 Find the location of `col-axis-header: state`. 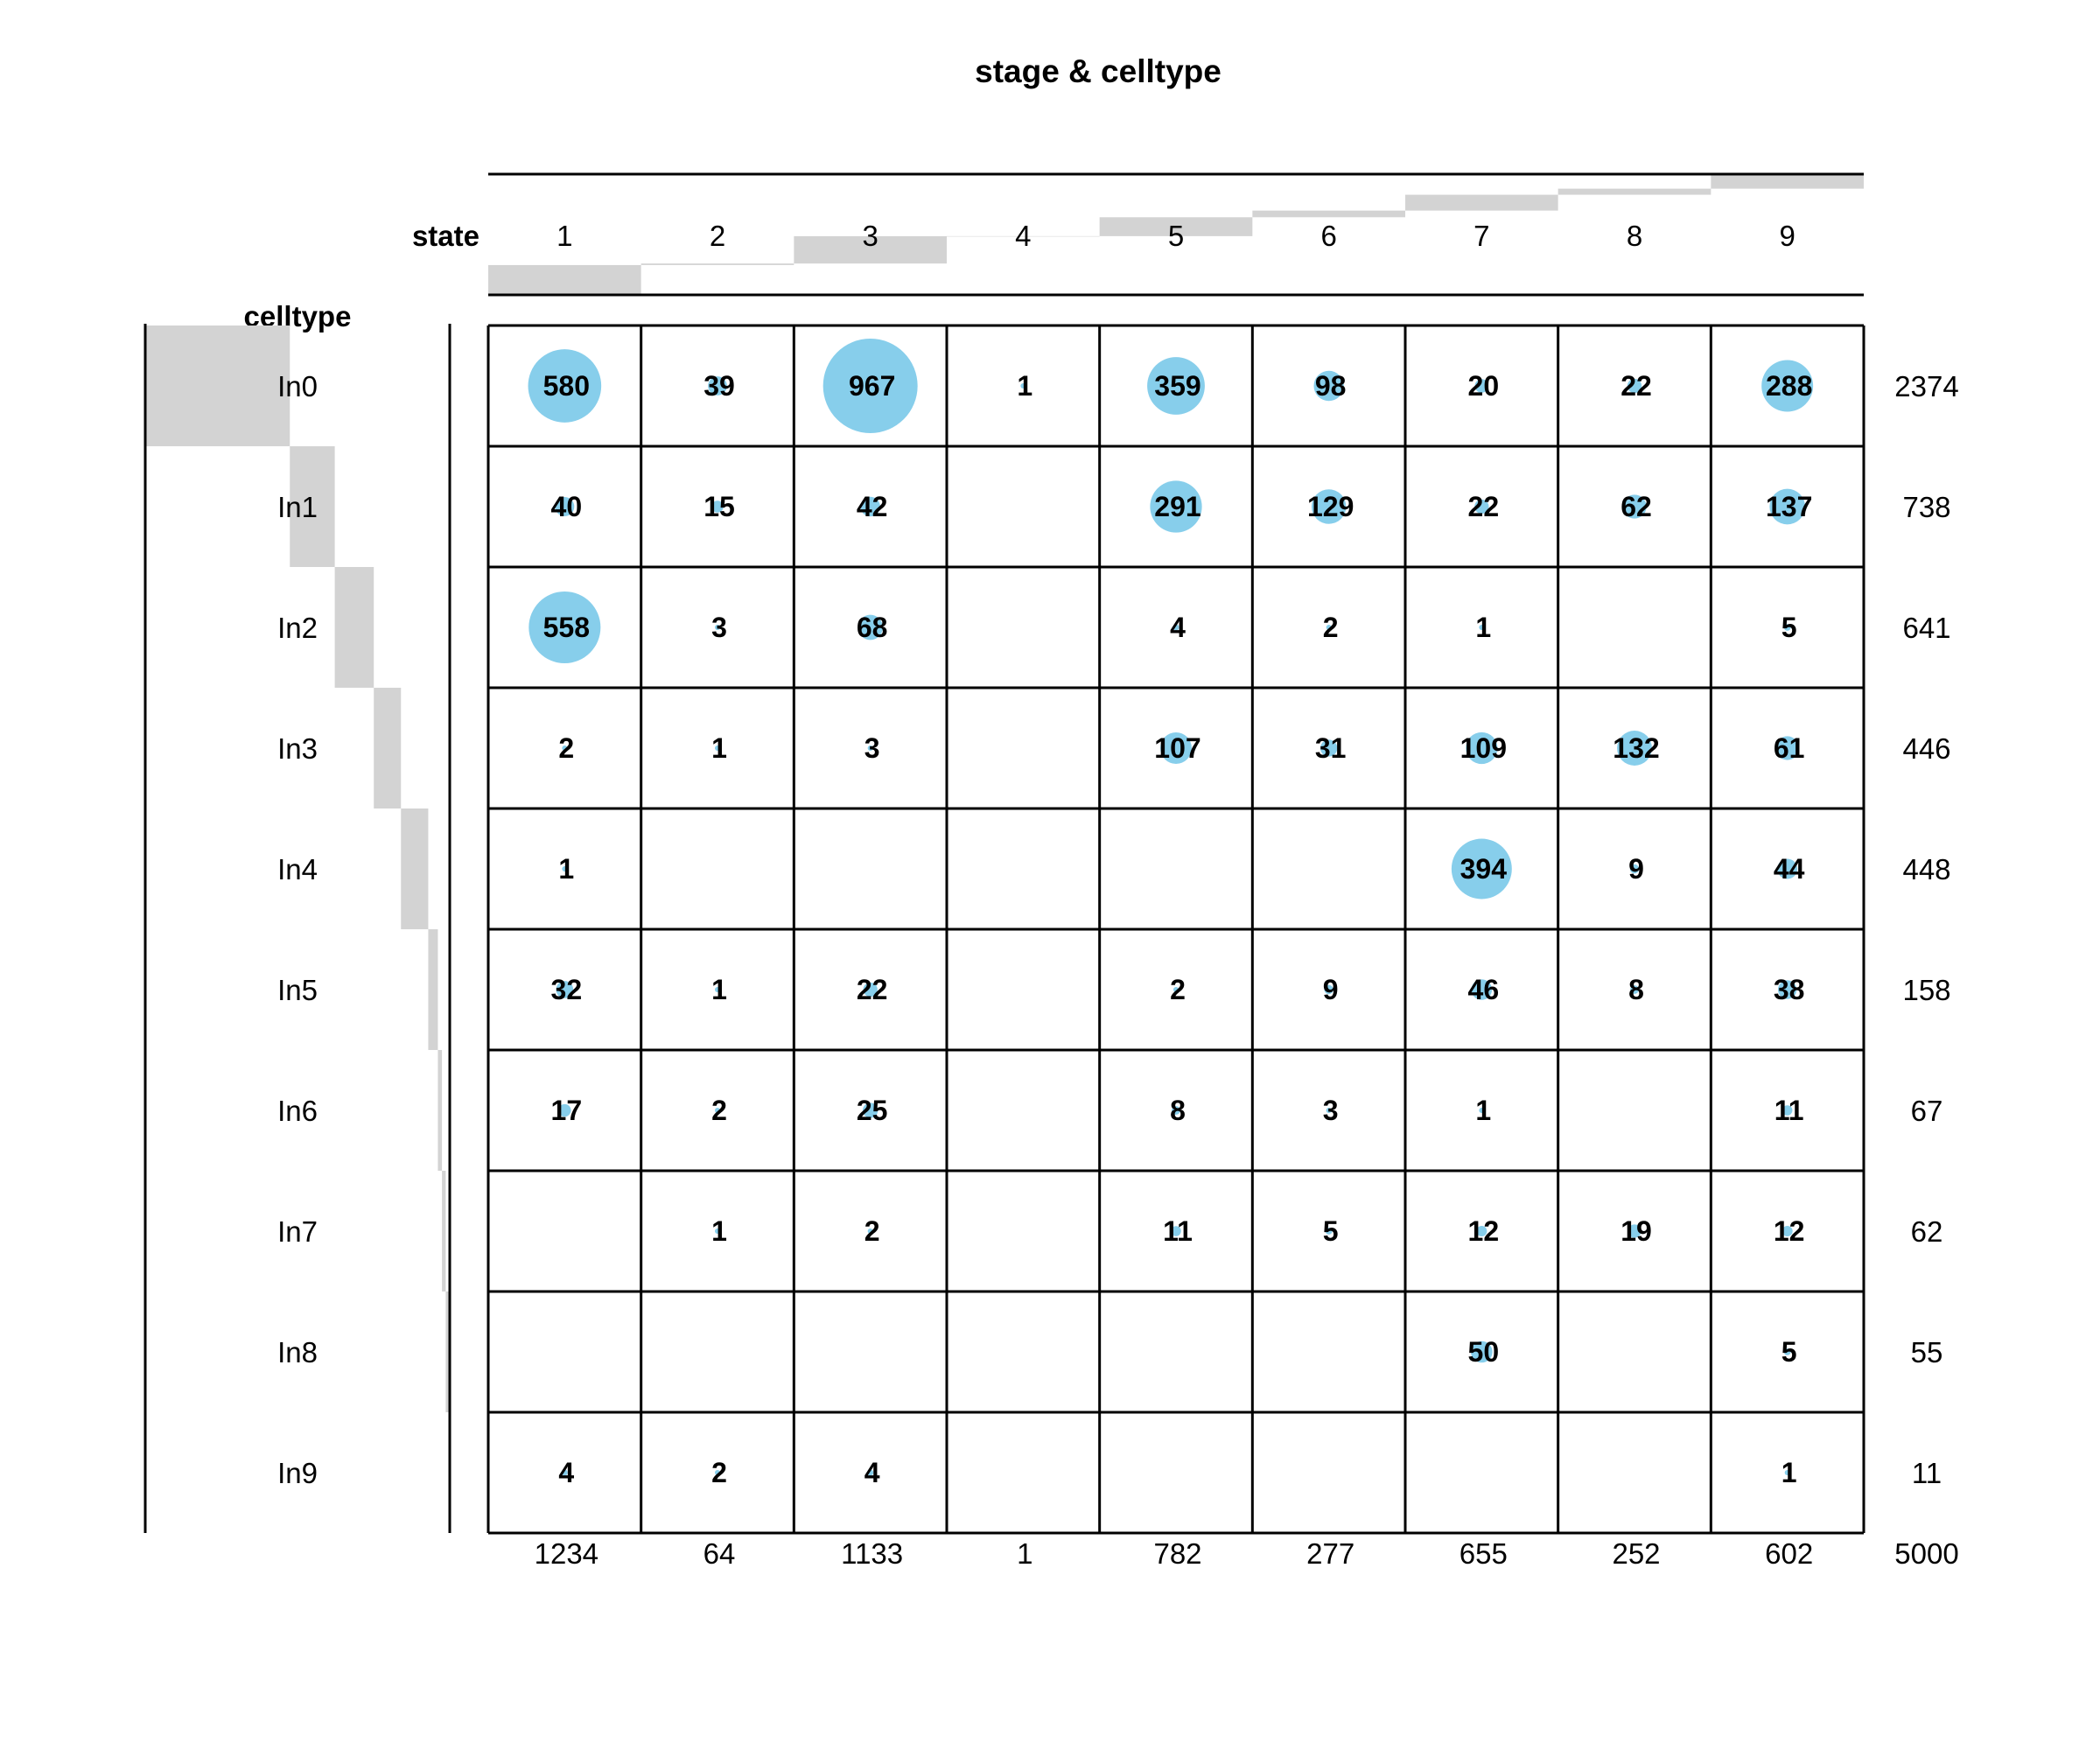

col-axis-header: state is located at coordinates (446, 236).